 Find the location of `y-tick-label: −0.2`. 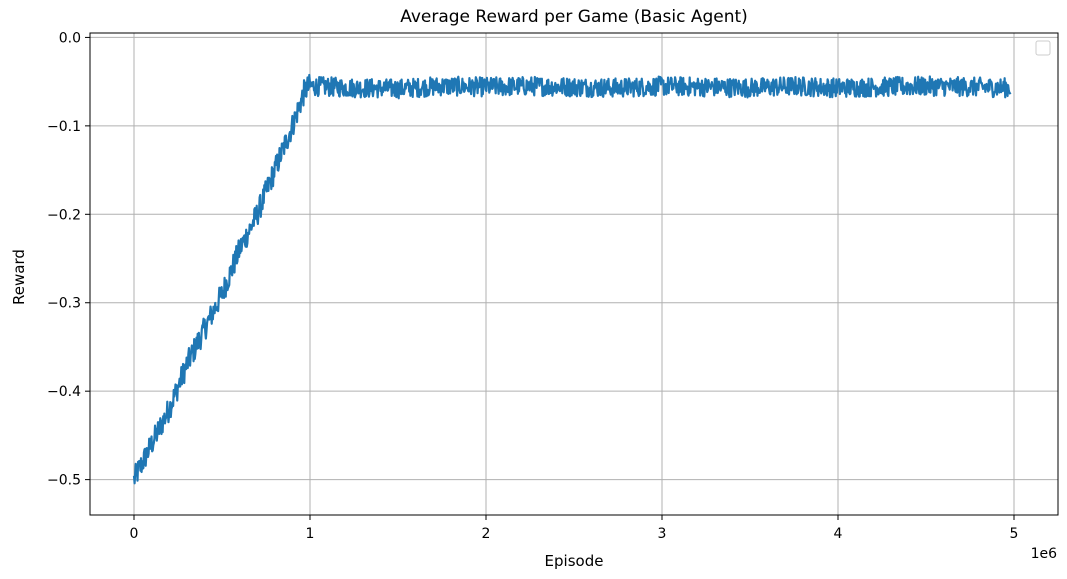

y-tick-label: −0.2 is located at coordinates (64, 215).